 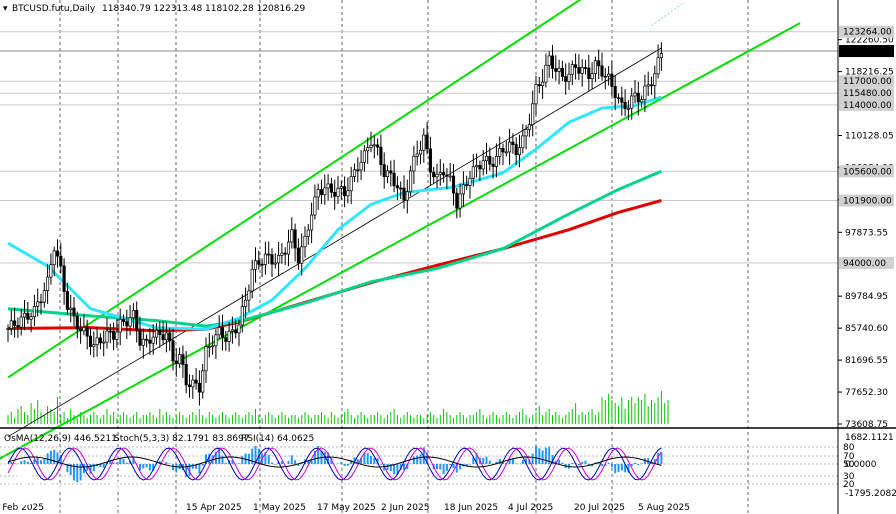 I want to click on stoch-level-label: 30, so click(x=849, y=477).